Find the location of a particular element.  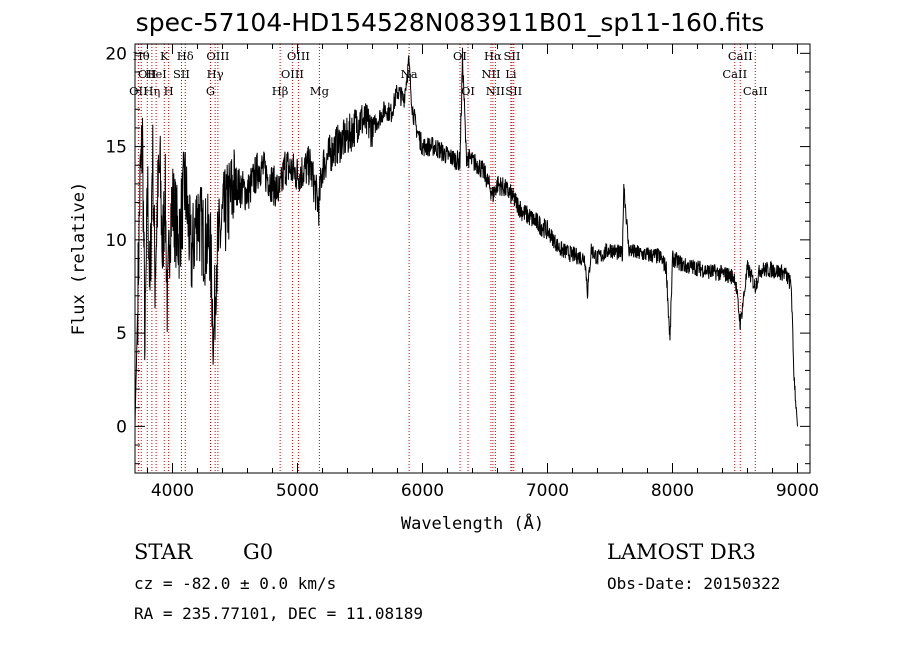

spectral-line-label: Hβ is located at coordinates (280, 91).